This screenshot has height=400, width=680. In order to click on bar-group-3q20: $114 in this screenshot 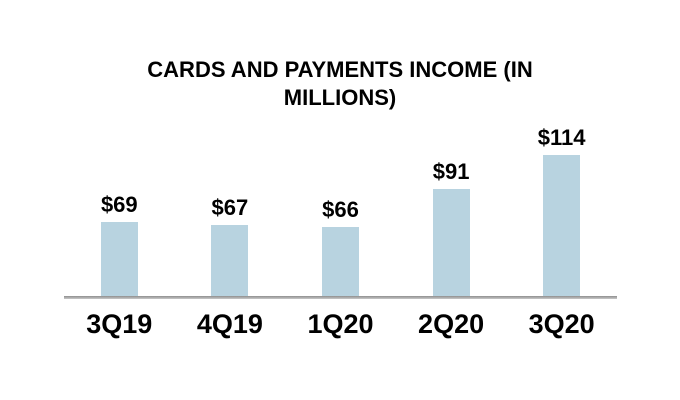, I will do `click(561, 148)`.